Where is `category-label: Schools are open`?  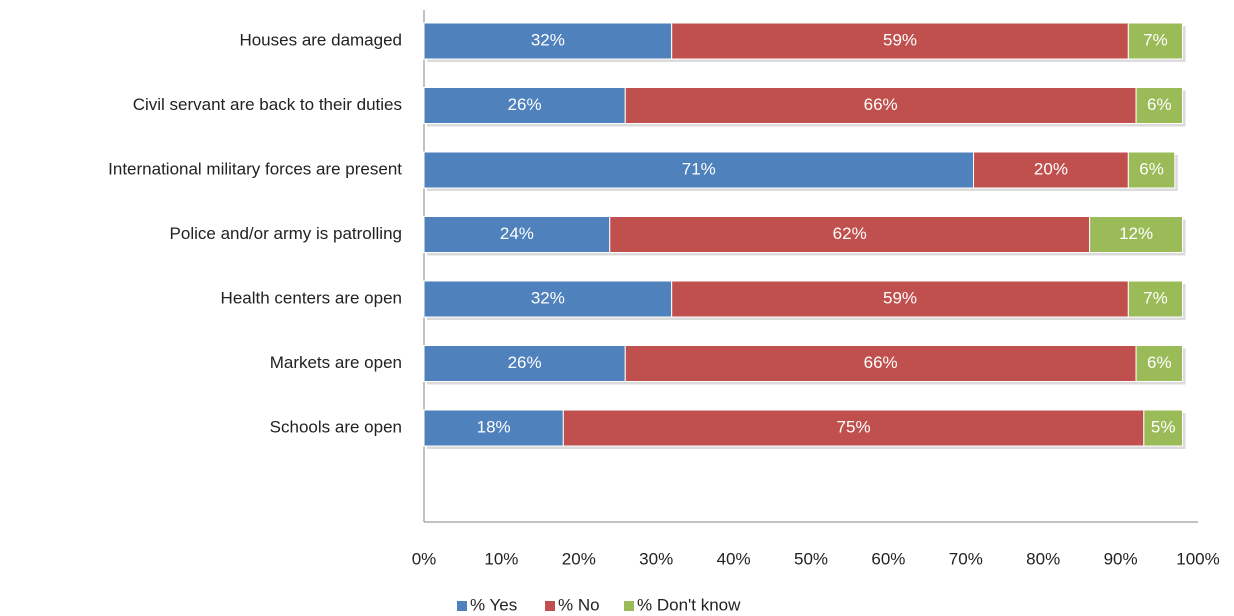 category-label: Schools are open is located at coordinates (336, 426).